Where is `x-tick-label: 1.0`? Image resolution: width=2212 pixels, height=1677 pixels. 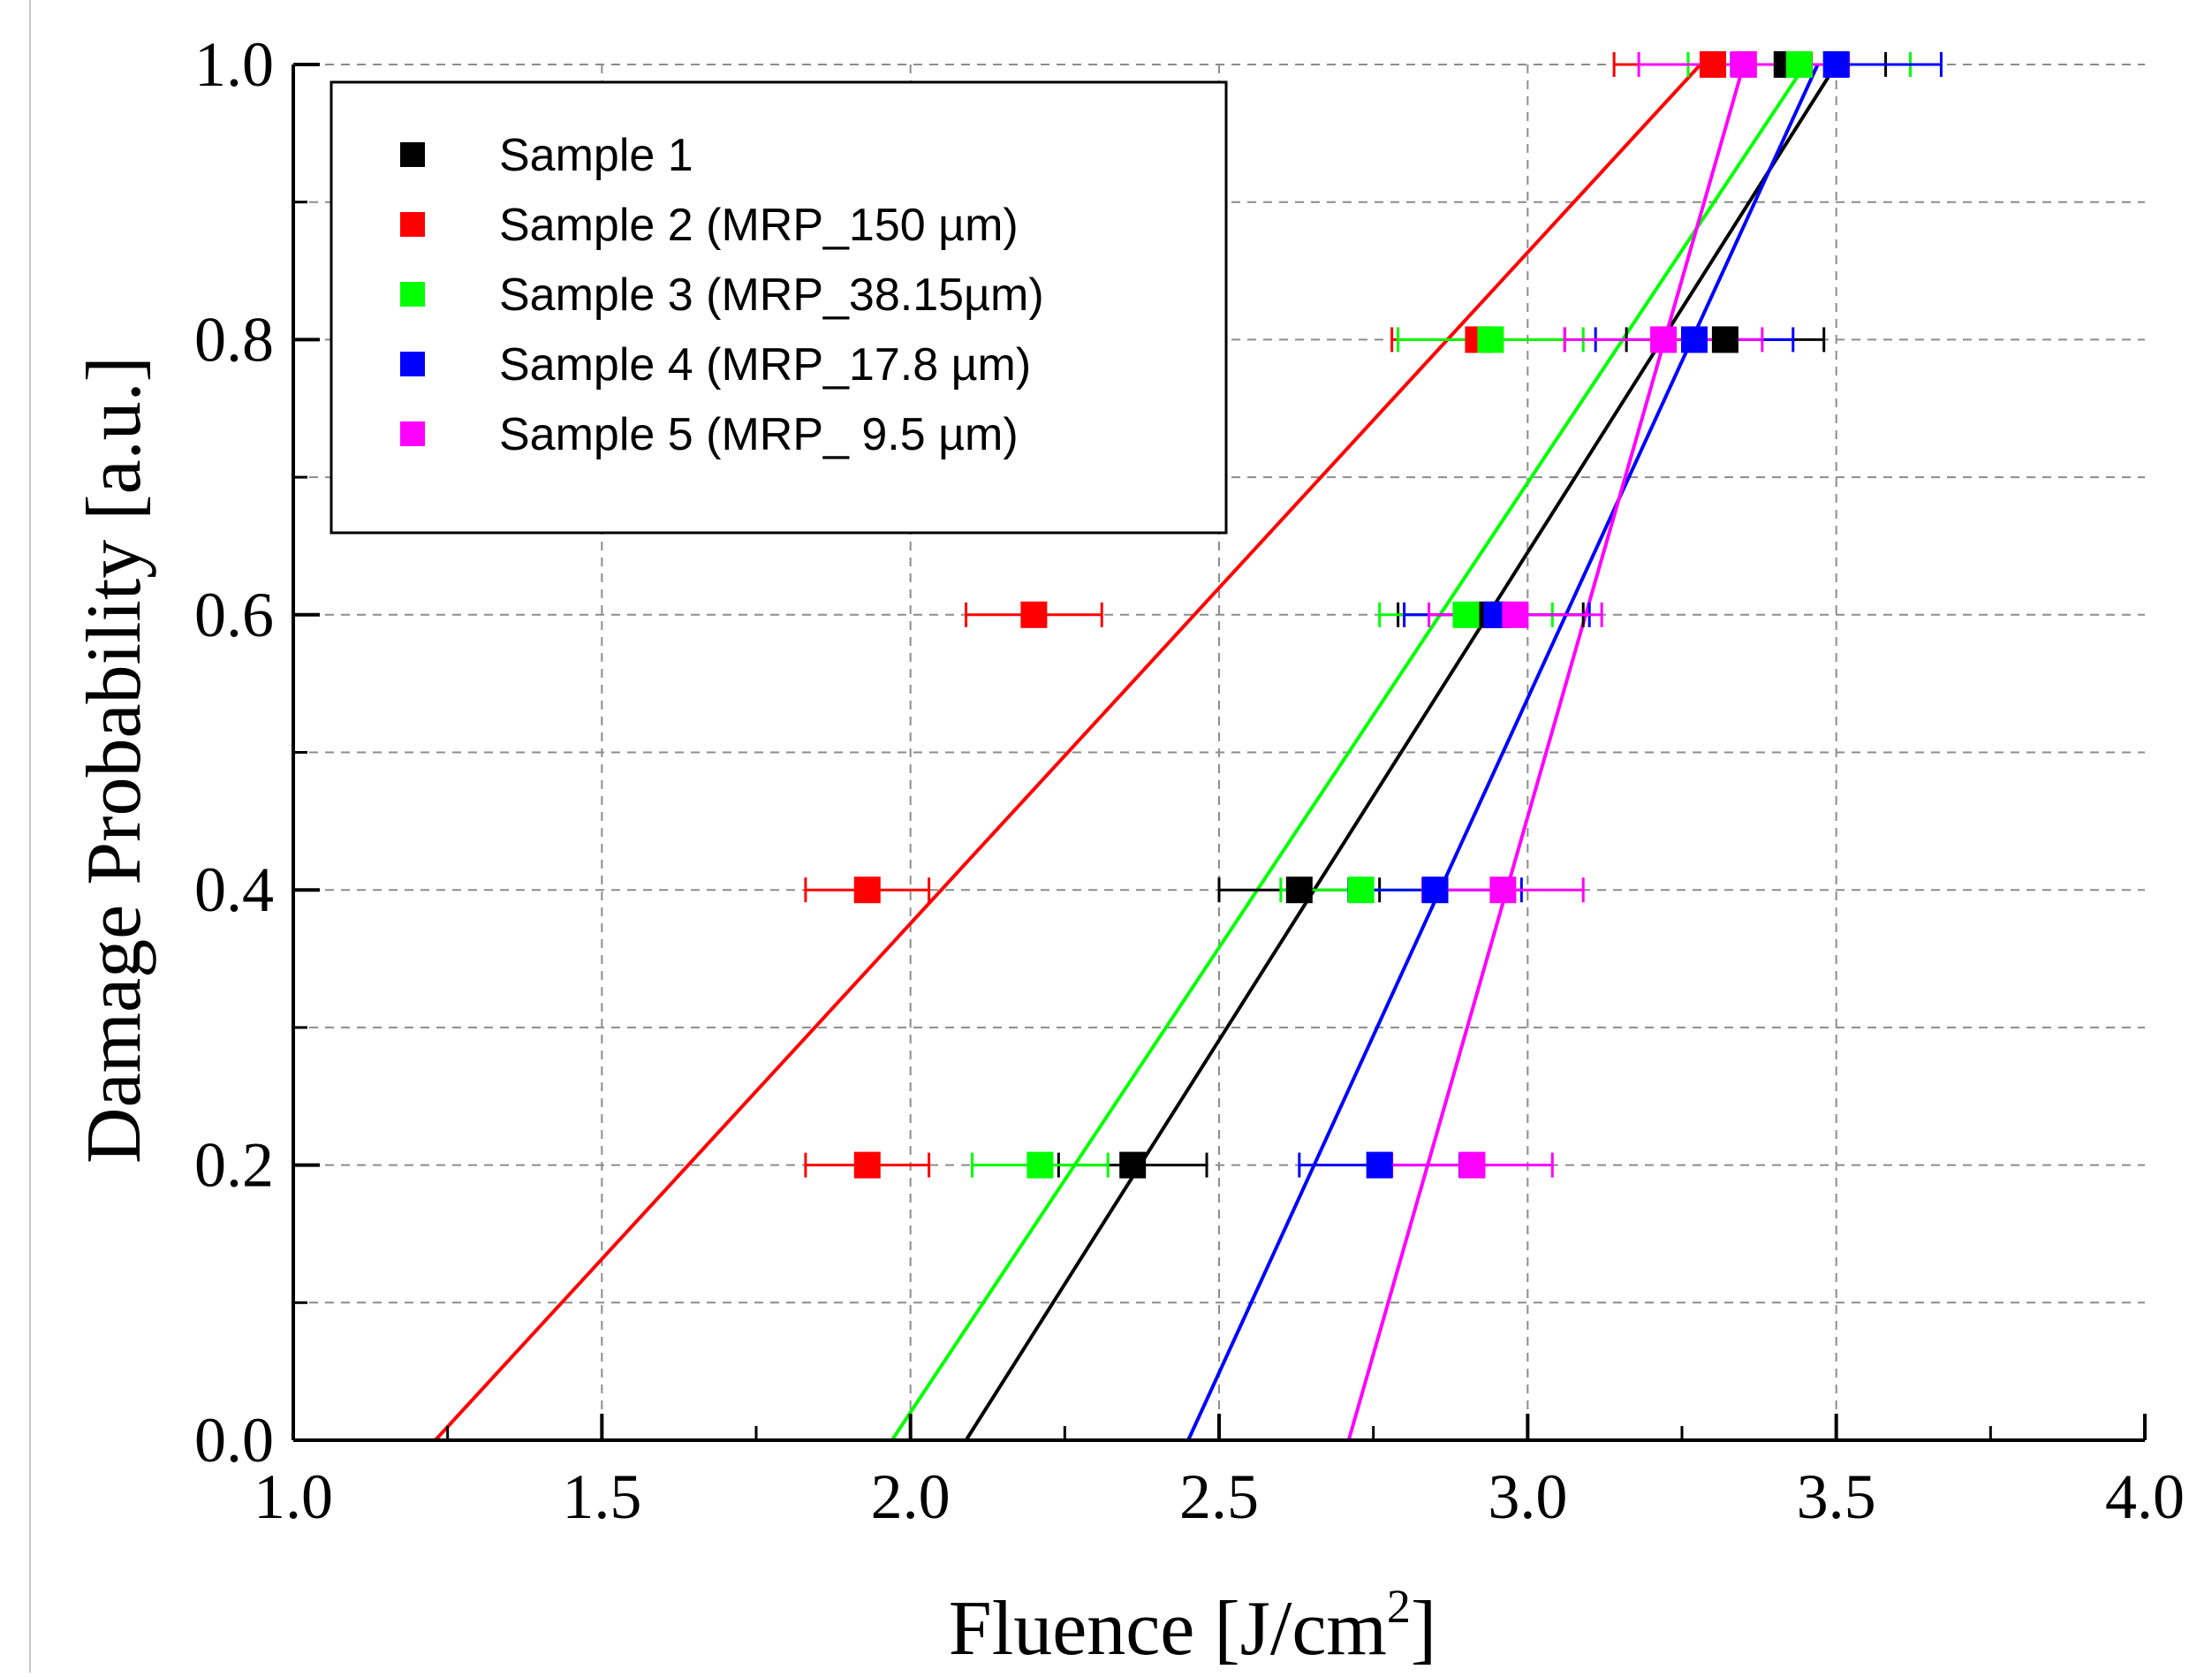
x-tick-label: 1.0 is located at coordinates (293, 1496).